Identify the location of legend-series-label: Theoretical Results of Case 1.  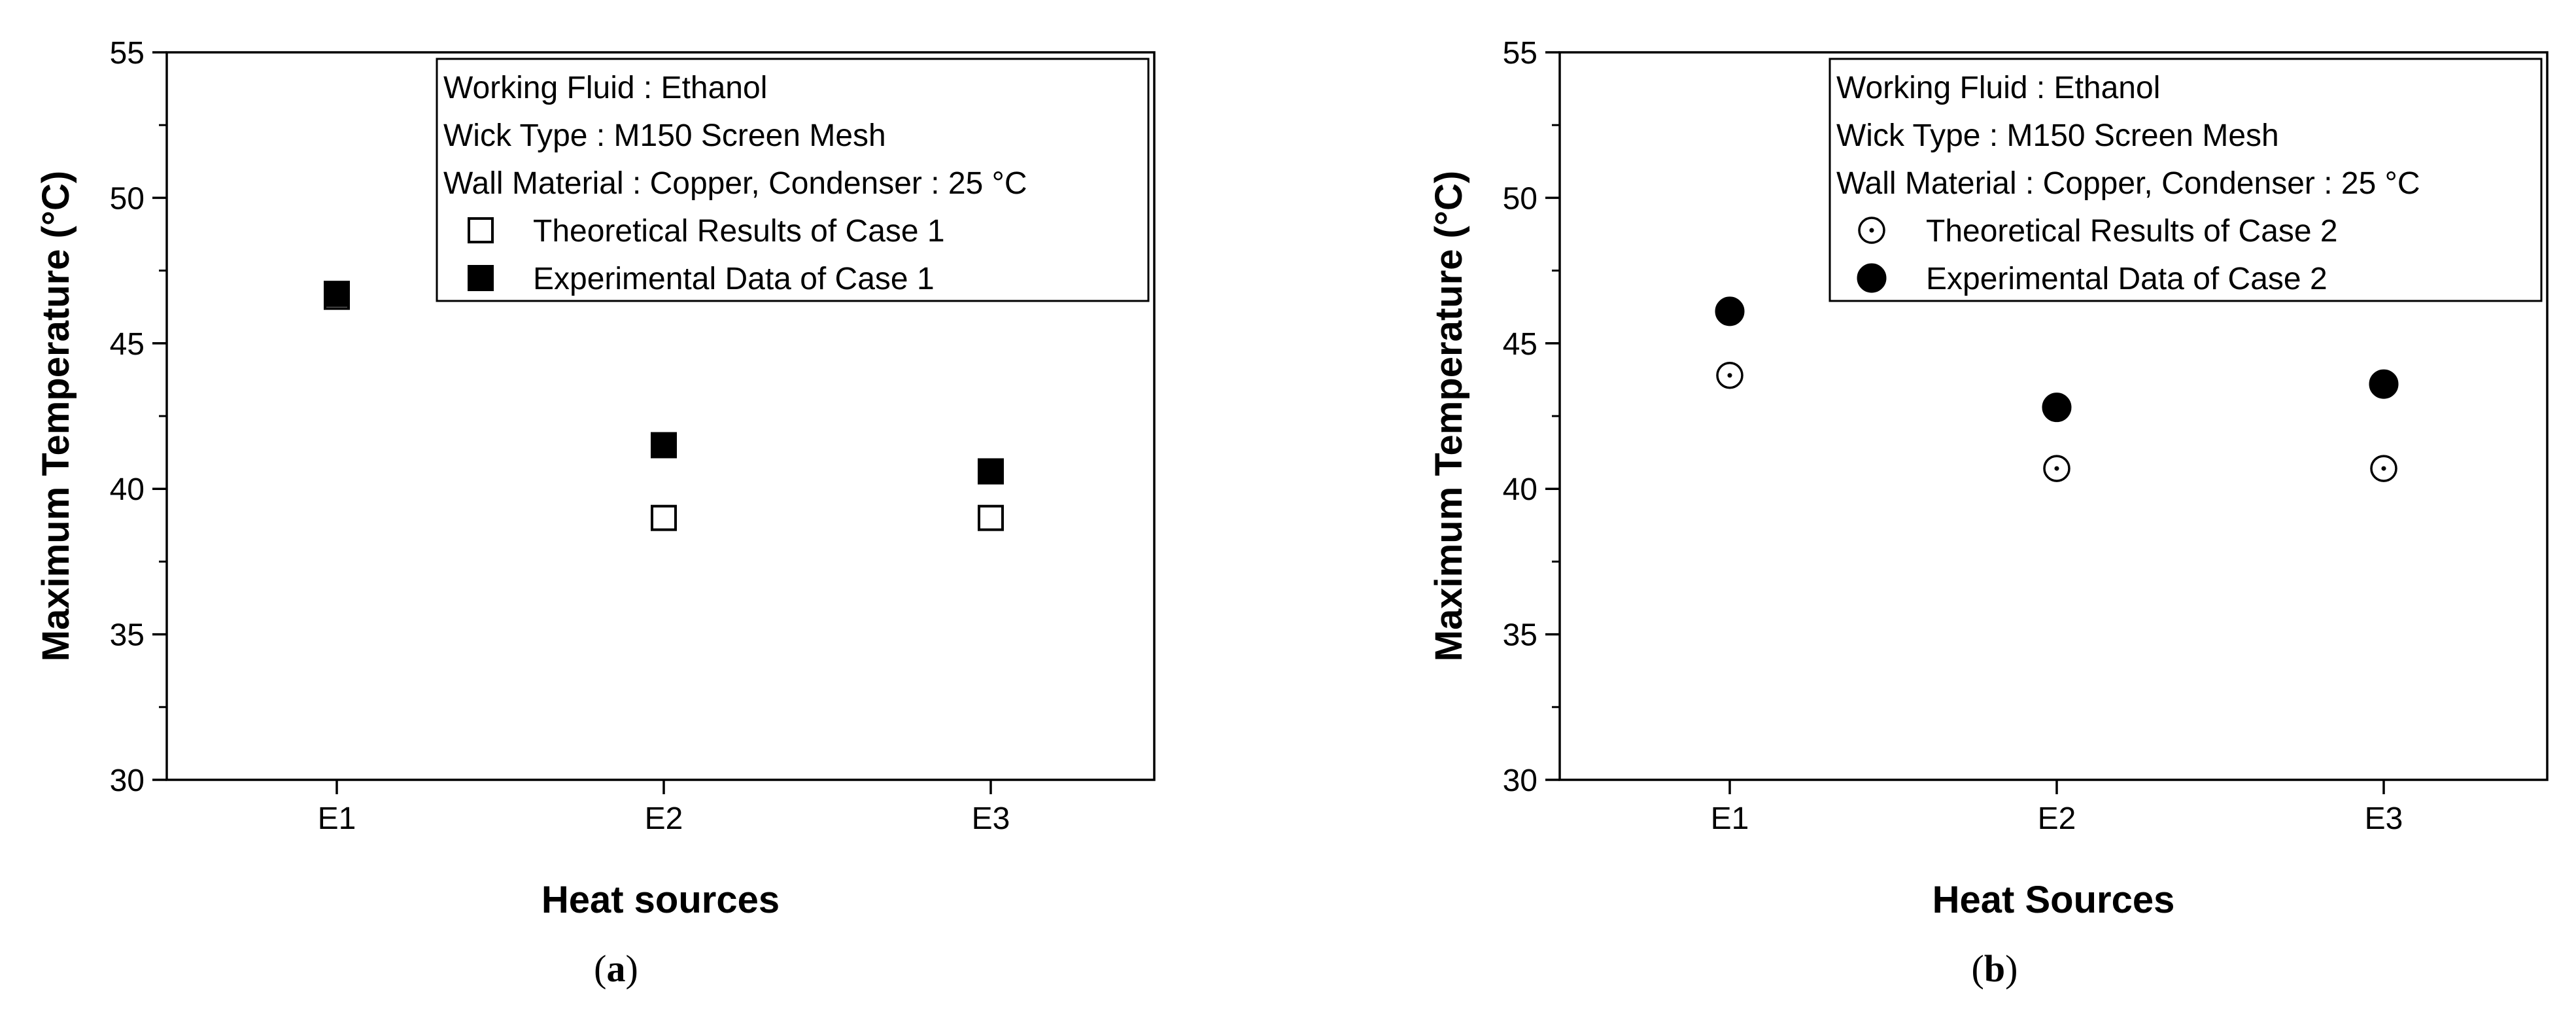
(739, 231).